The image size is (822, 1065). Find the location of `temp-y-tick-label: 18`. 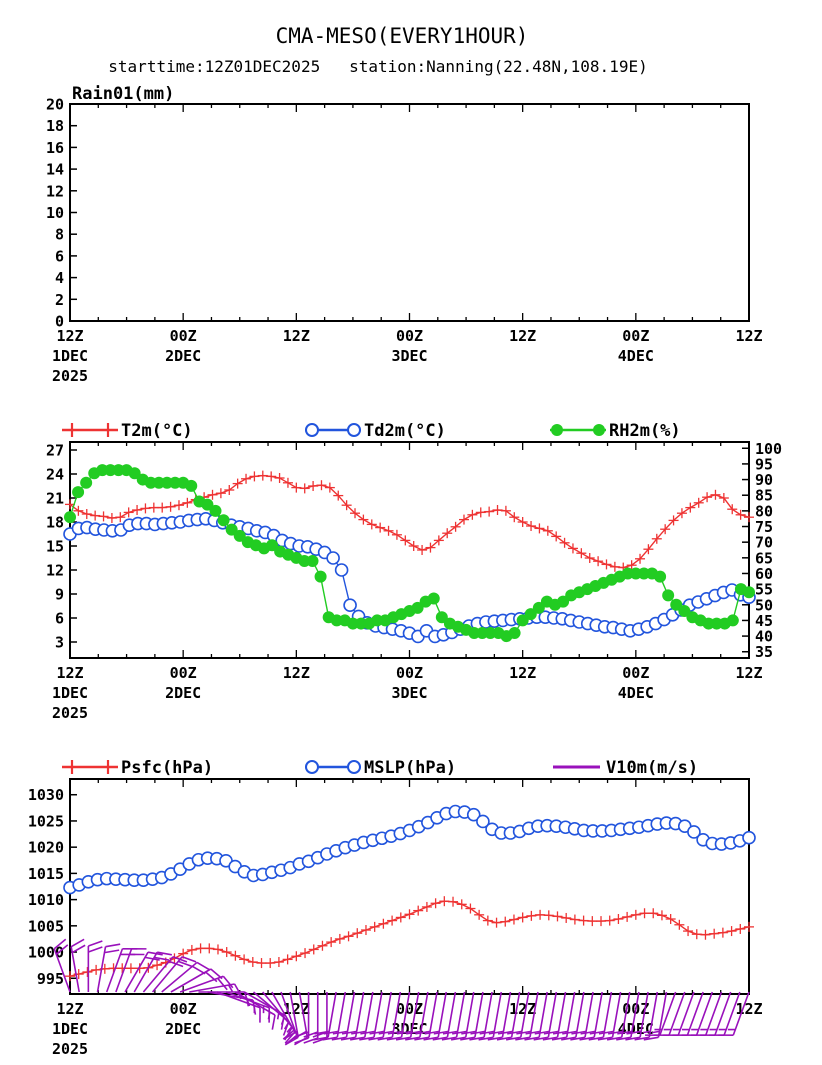

temp-y-tick-label: 18 is located at coordinates (55, 523).